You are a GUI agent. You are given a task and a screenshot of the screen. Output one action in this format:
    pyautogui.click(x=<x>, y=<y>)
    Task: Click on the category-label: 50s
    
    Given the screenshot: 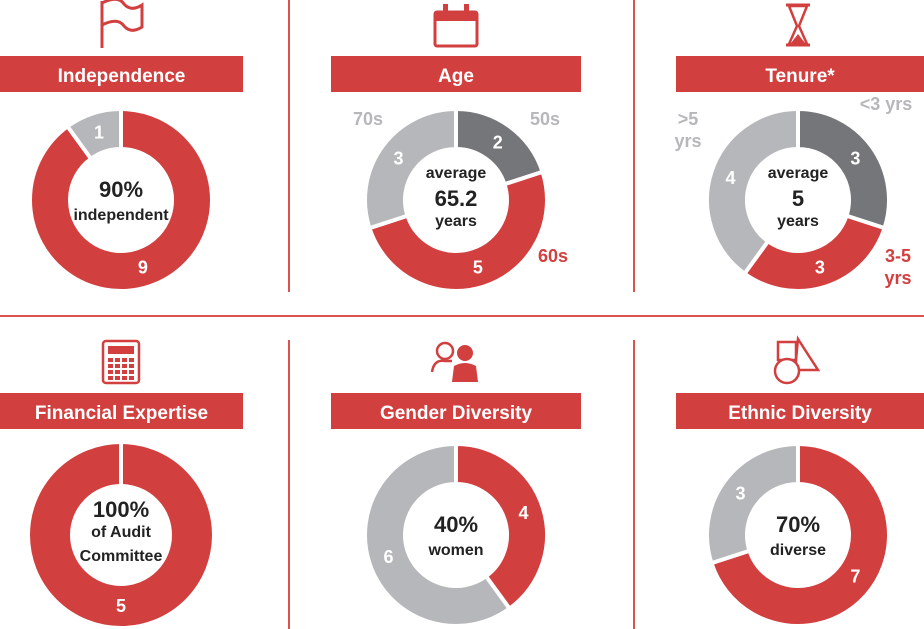 What is the action you would take?
    pyautogui.click(x=545, y=119)
    